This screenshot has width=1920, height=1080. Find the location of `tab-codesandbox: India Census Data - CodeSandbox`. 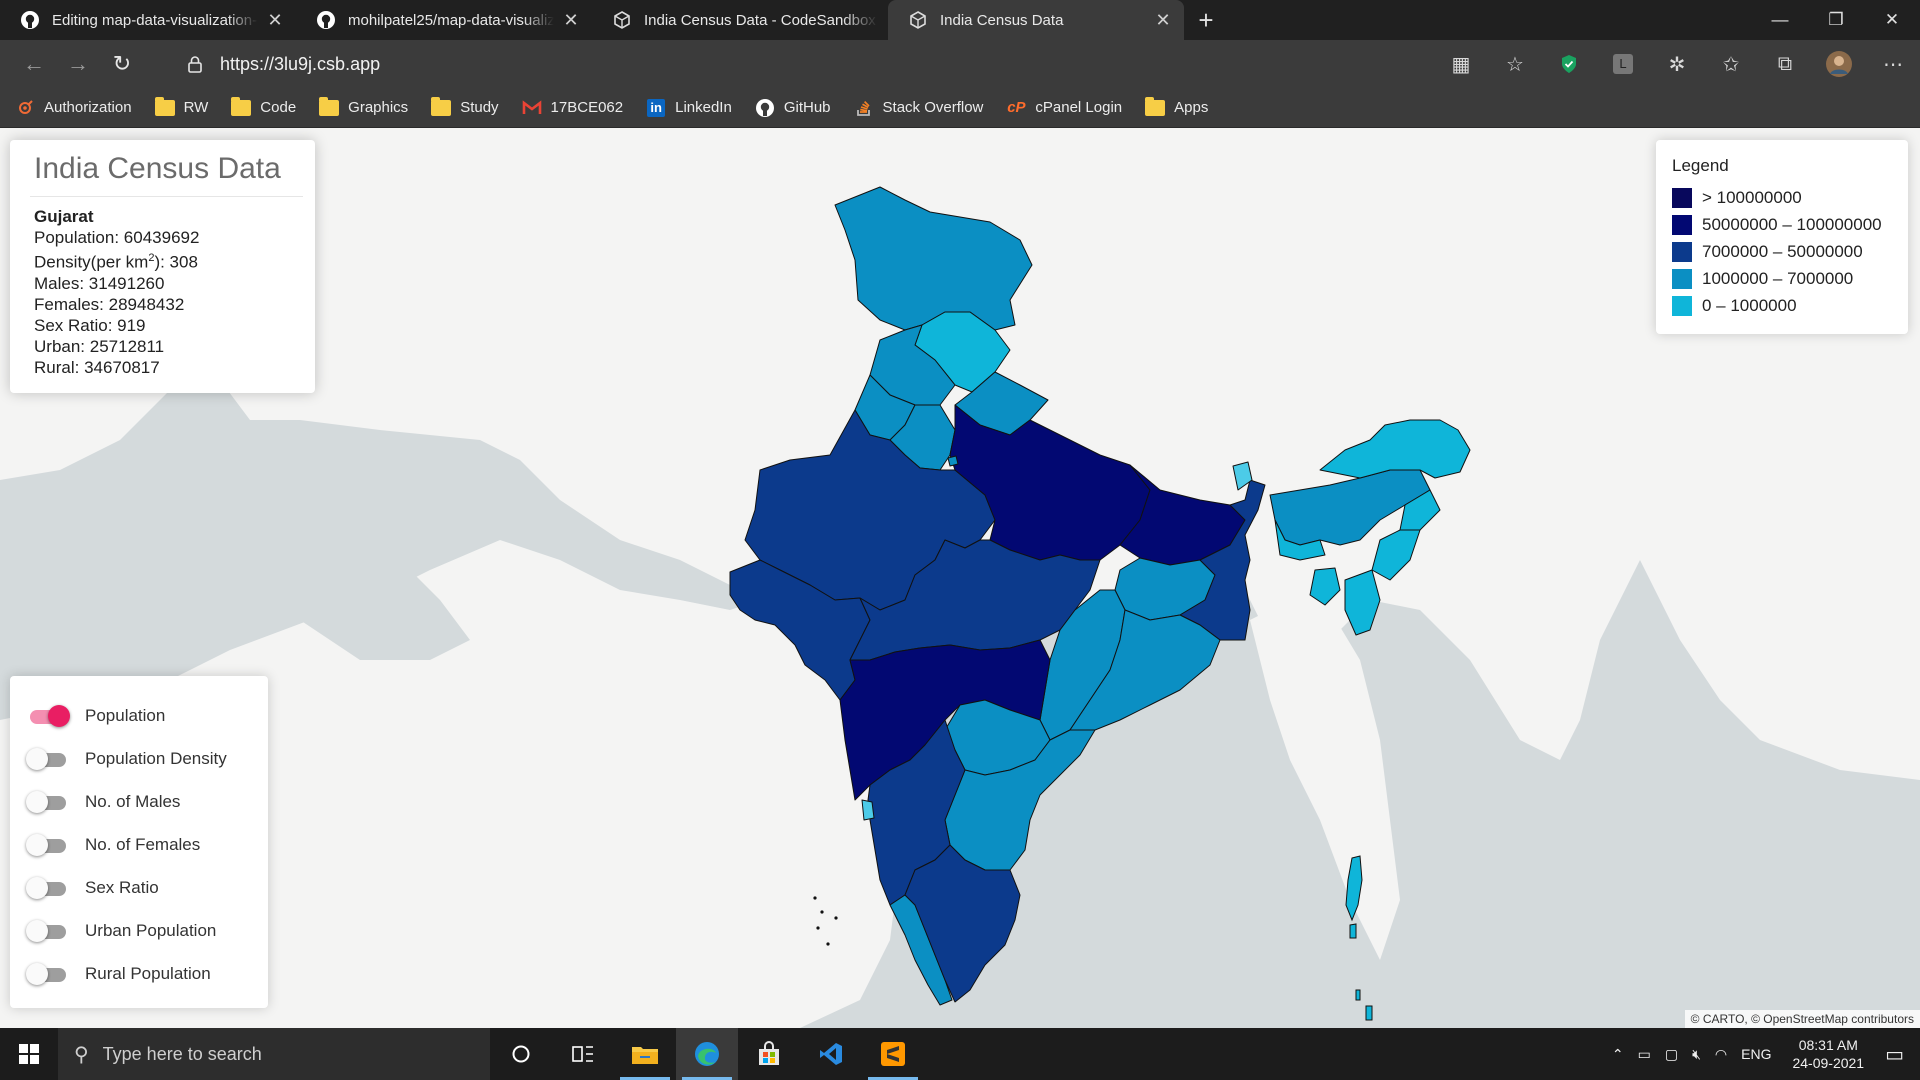

tab-codesandbox: India Census Data - CodeSandbox is located at coordinates (740, 20).